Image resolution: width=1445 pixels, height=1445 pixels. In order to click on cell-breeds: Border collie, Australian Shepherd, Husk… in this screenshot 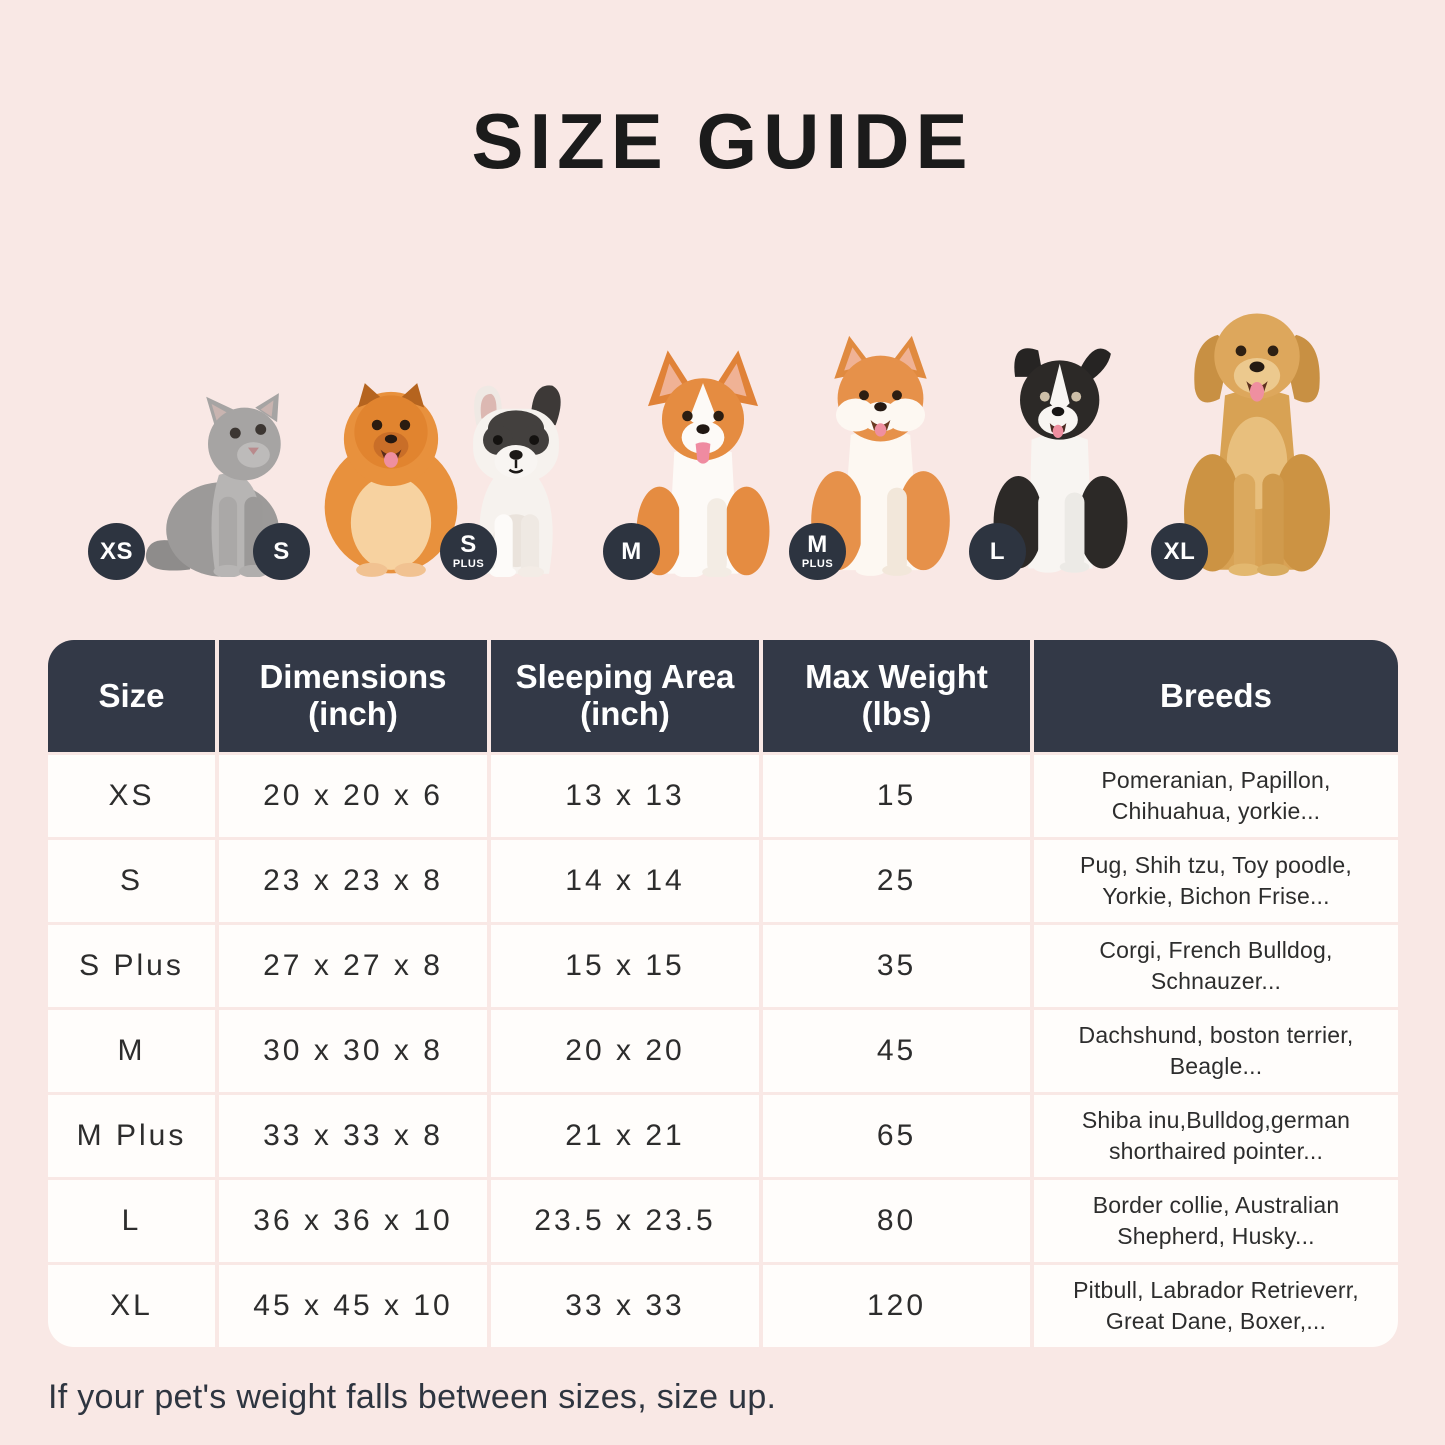, I will do `click(1216, 1221)`.